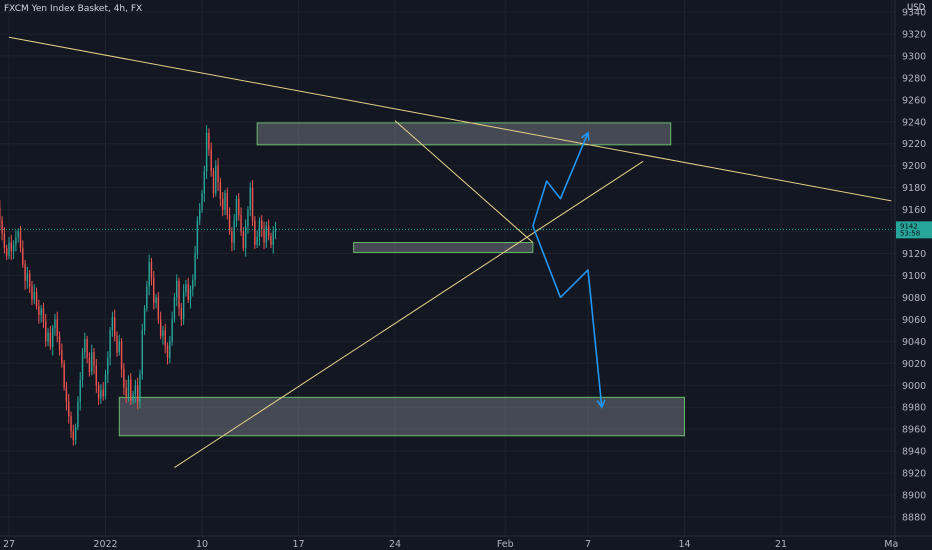 The height and width of the screenshot is (550, 932). I want to click on x-tick-label: Feb, so click(505, 544).